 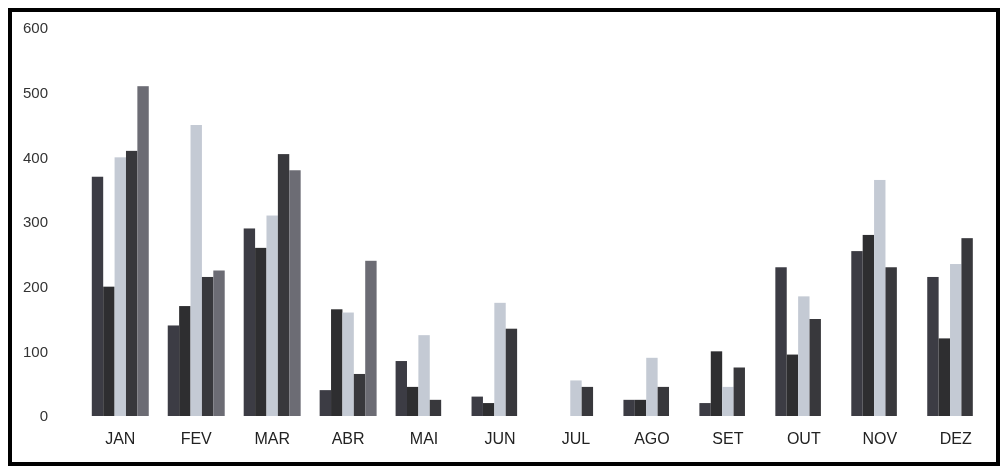 What do you see at coordinates (652, 438) in the screenshot?
I see `x-tick-label: AGO` at bounding box center [652, 438].